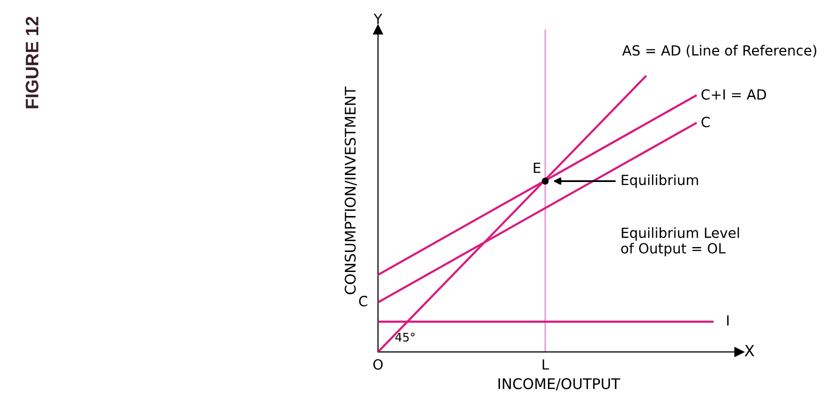 This screenshot has height=403, width=840. What do you see at coordinates (32, 62) in the screenshot?
I see `caption: FIGURE 12` at bounding box center [32, 62].